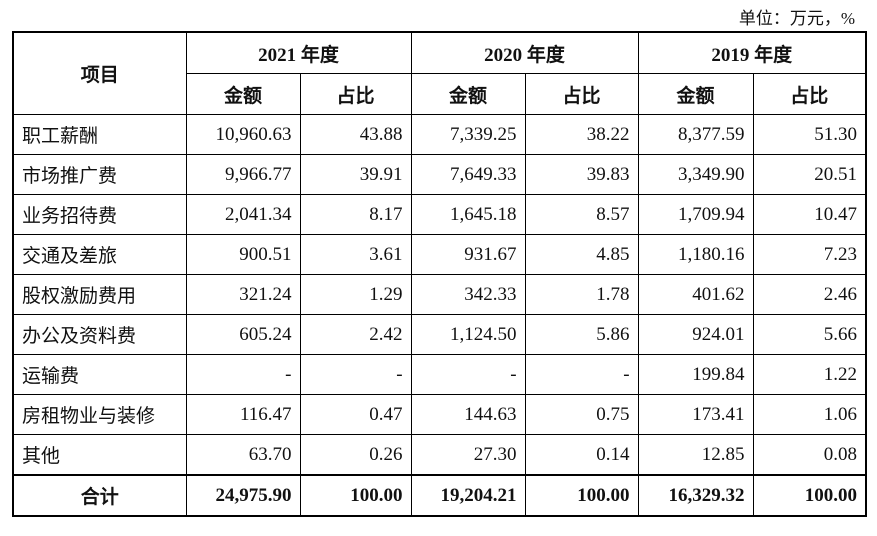 The width and height of the screenshot is (877, 536). I want to click on data-row: 交通及差旅 900.51 3.61 931.67 4.85 1,180.16 7.23, so click(439, 254).